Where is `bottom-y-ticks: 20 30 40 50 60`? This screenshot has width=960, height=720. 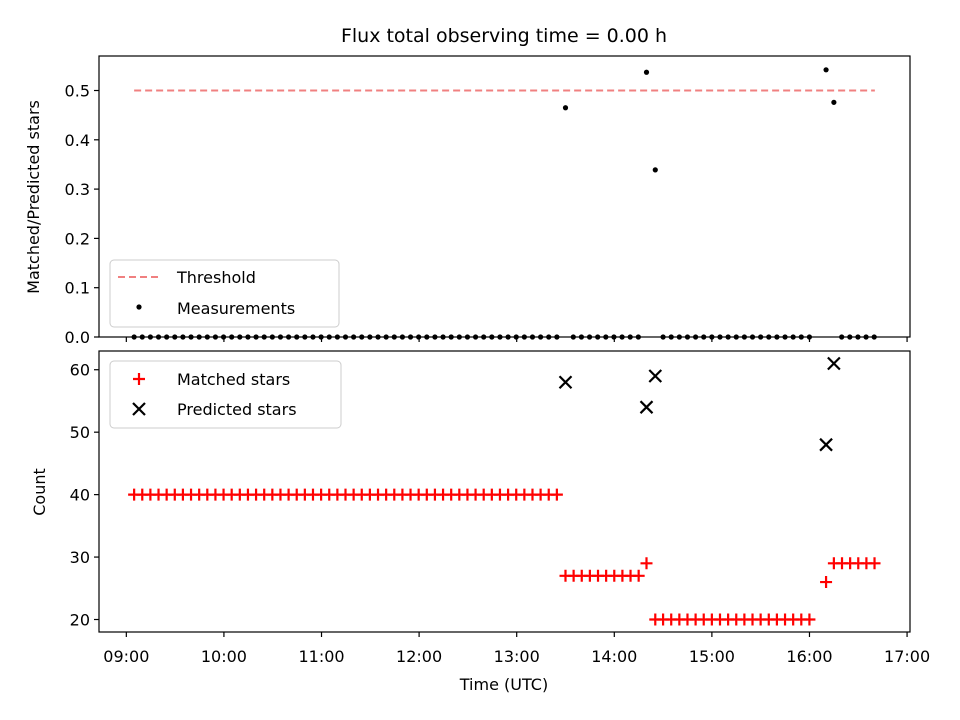
bottom-y-ticks: 20 30 40 50 60 is located at coordinates (84, 495).